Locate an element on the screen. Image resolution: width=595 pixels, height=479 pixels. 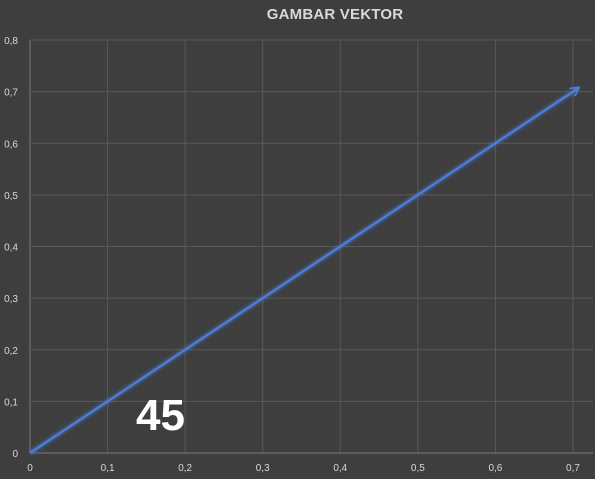
x-tick-label: 0 is located at coordinates (30, 468).